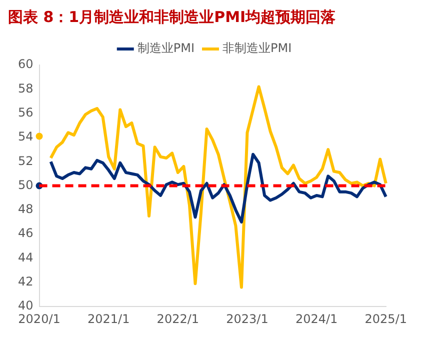 This screenshot has width=421, height=347. I want to click on y-tick-label: 44, so click(26, 257).